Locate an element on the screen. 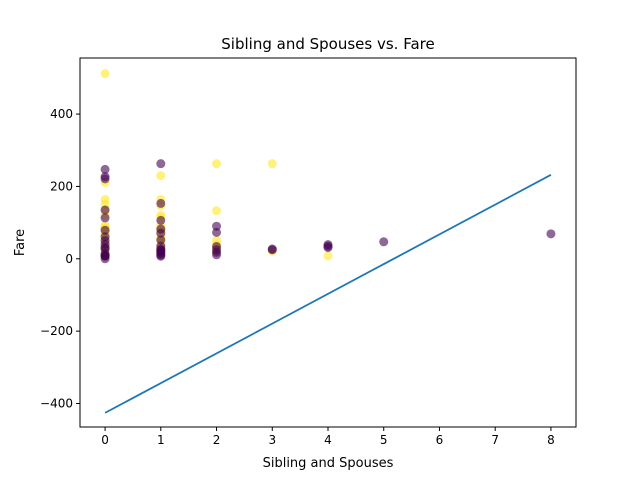 This screenshot has width=640, height=480. x-tick-label: 4 is located at coordinates (328, 440).